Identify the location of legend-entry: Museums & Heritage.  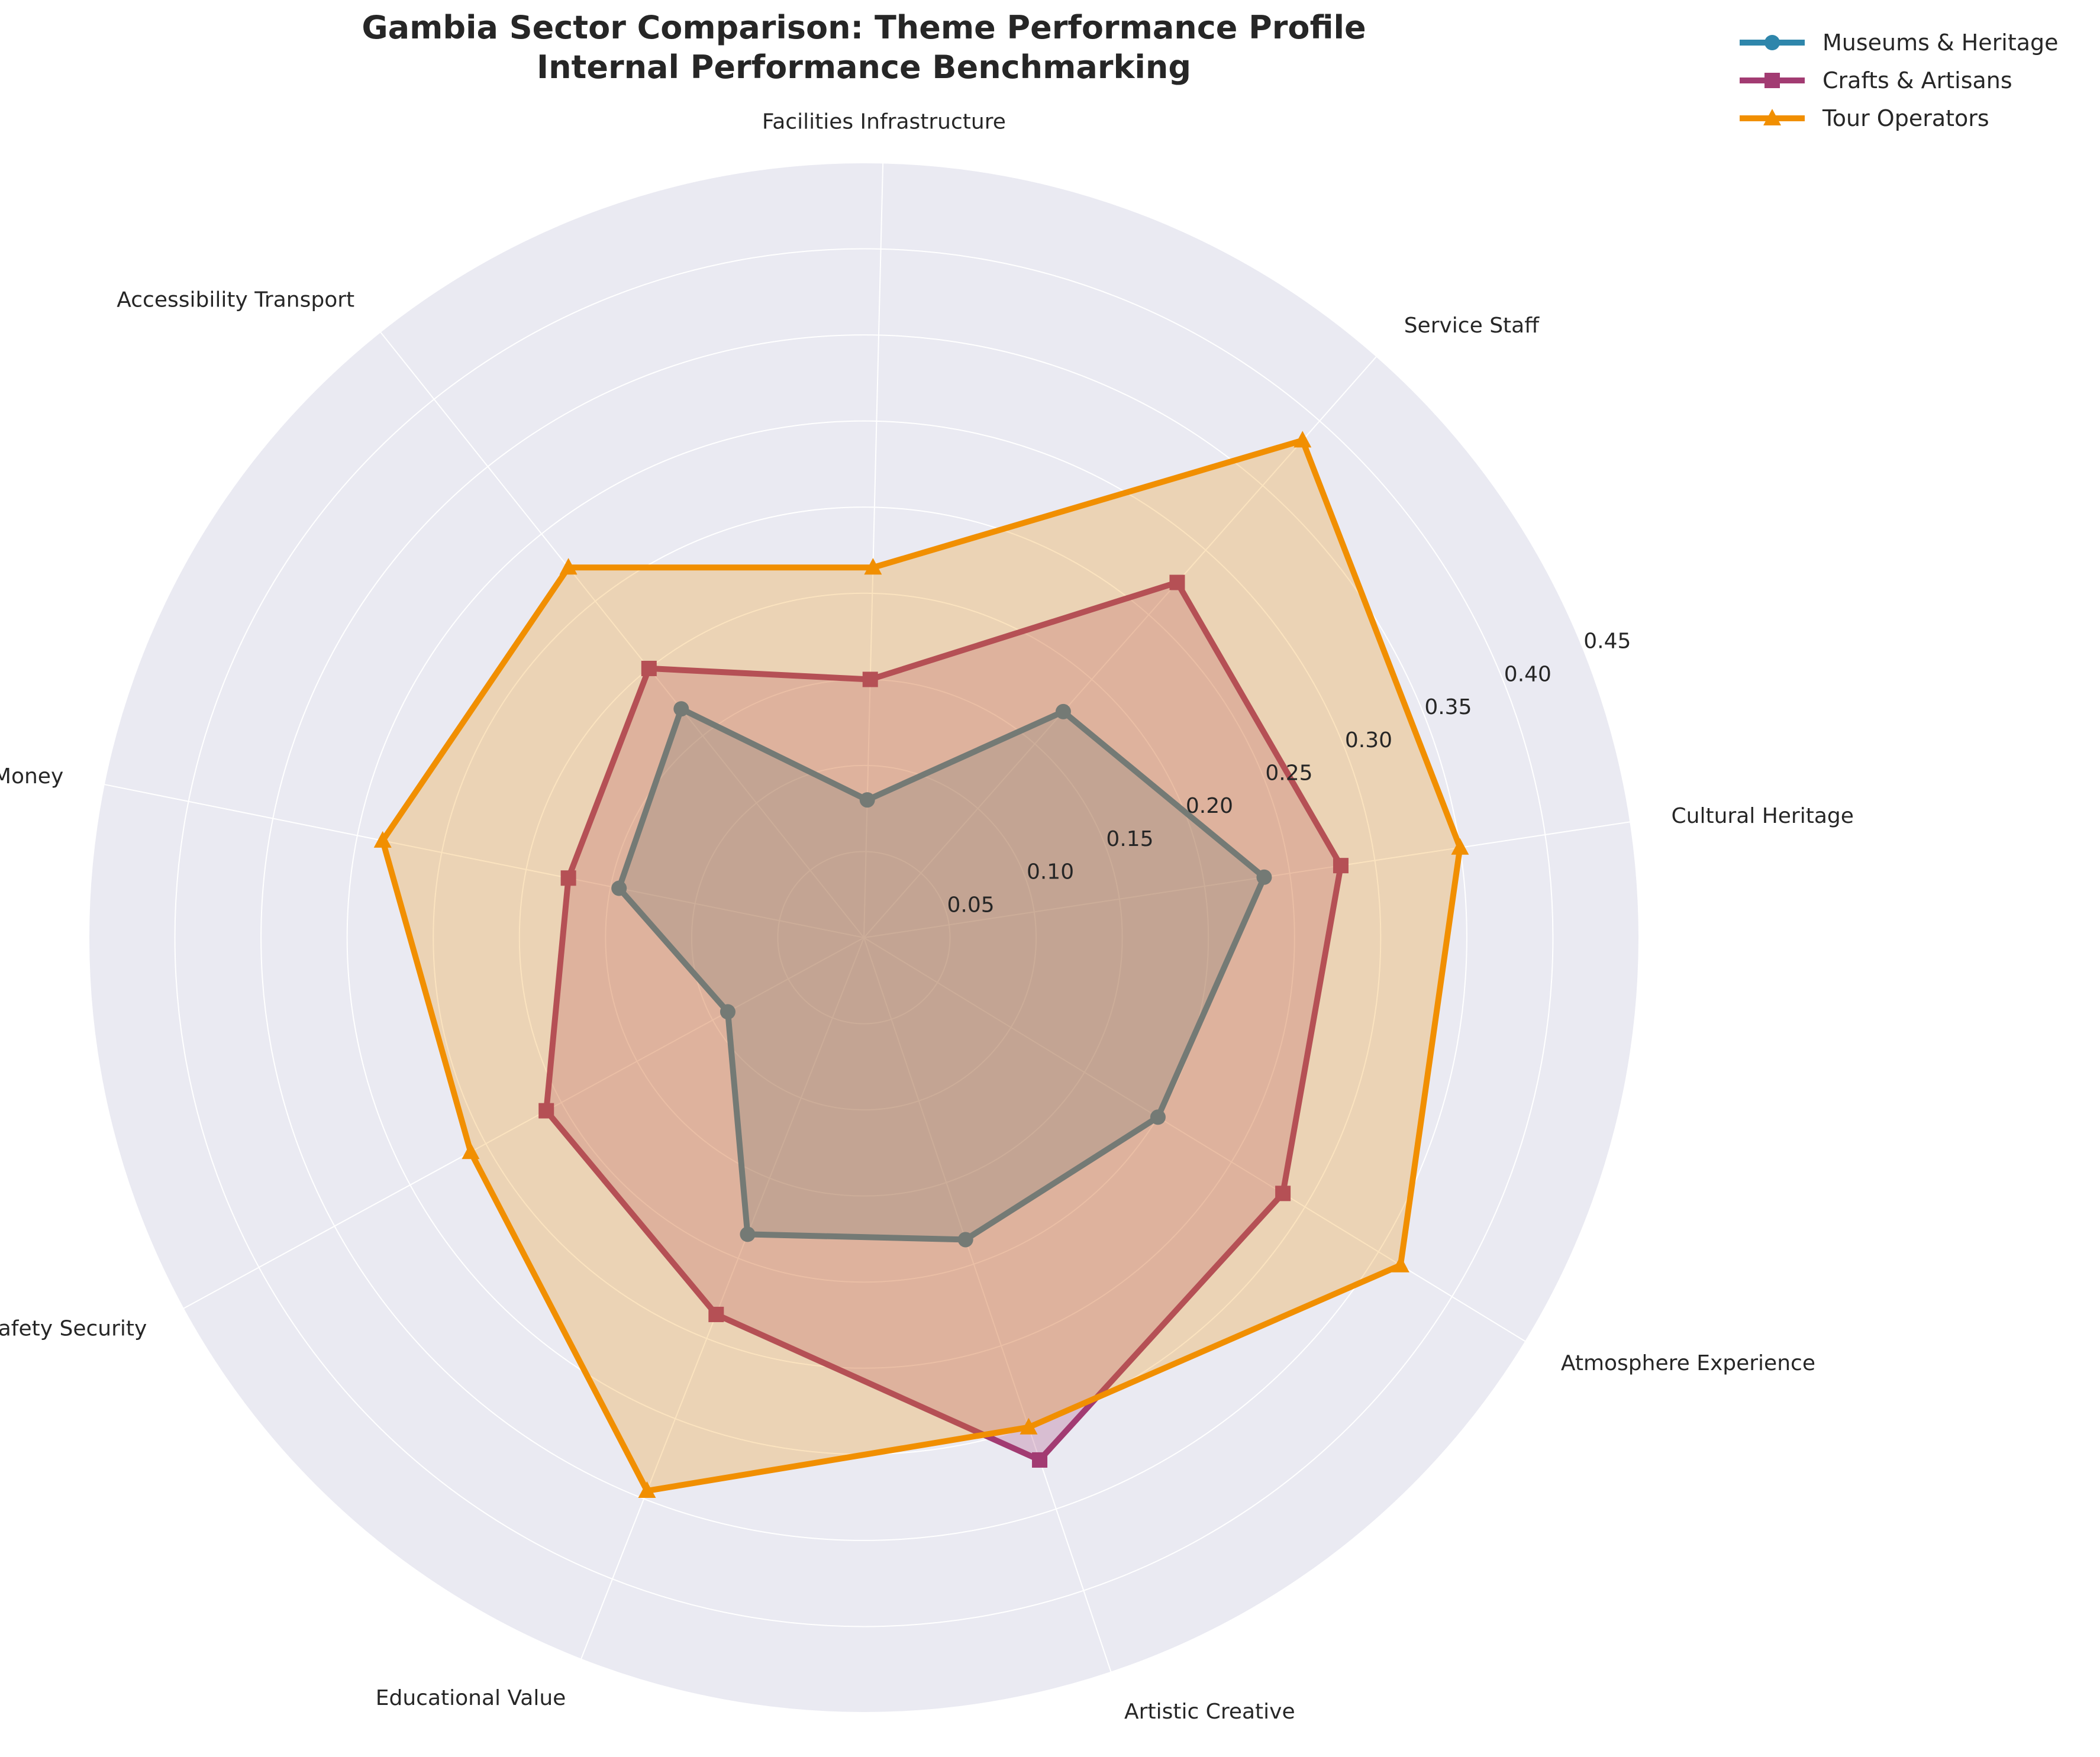
(1899, 43).